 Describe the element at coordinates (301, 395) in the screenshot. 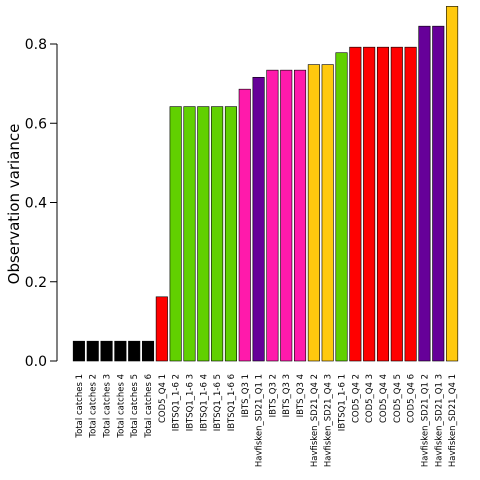

I see `x-tick-label: IBTS_Q3 4` at that location.